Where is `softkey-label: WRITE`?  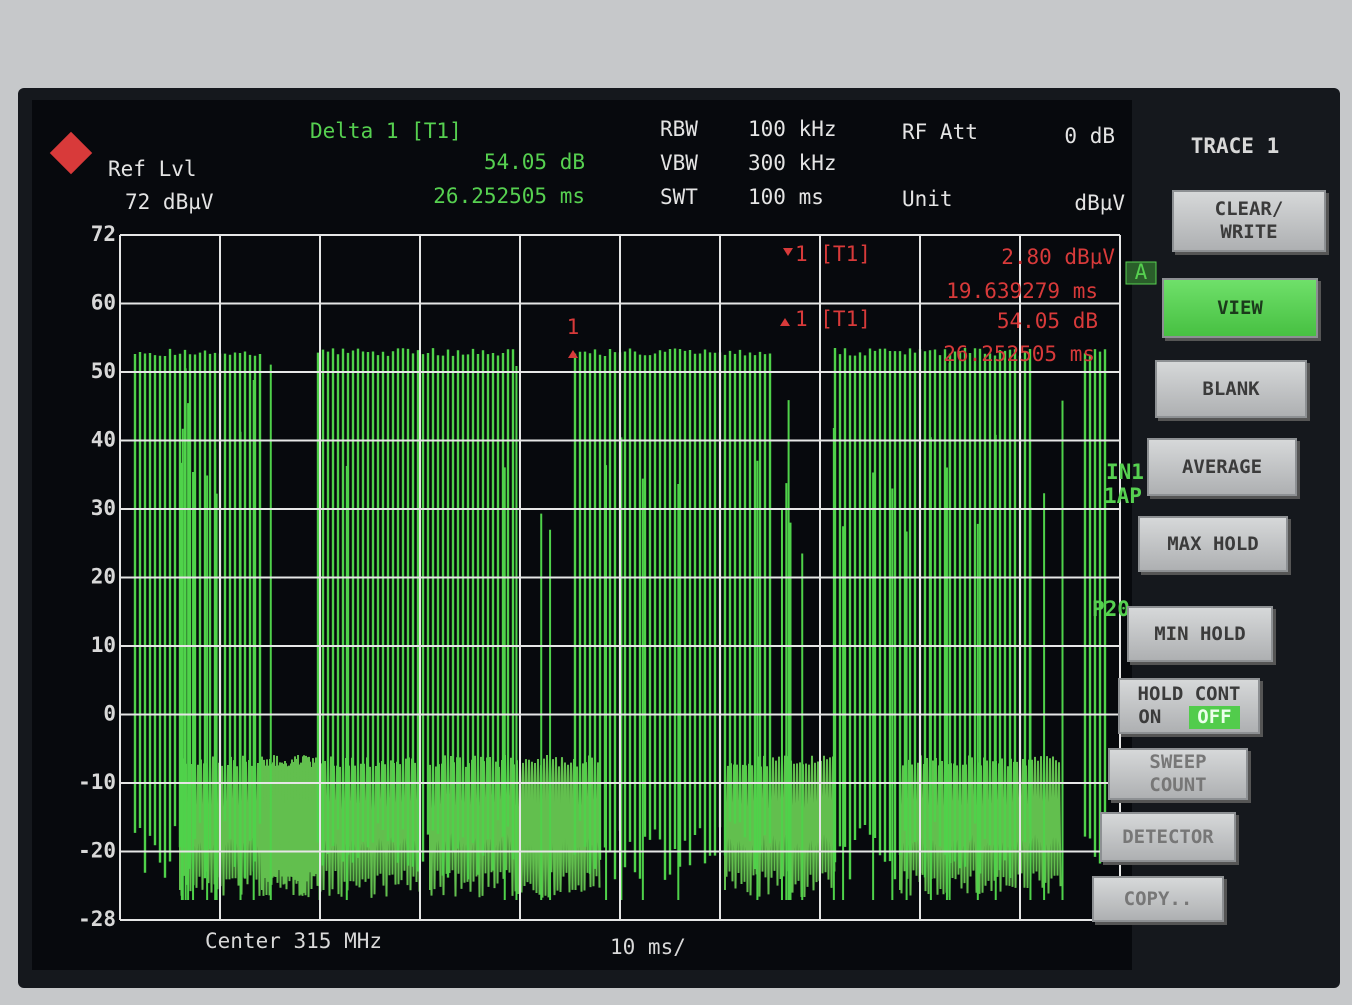
softkey-label: WRITE is located at coordinates (1249, 232).